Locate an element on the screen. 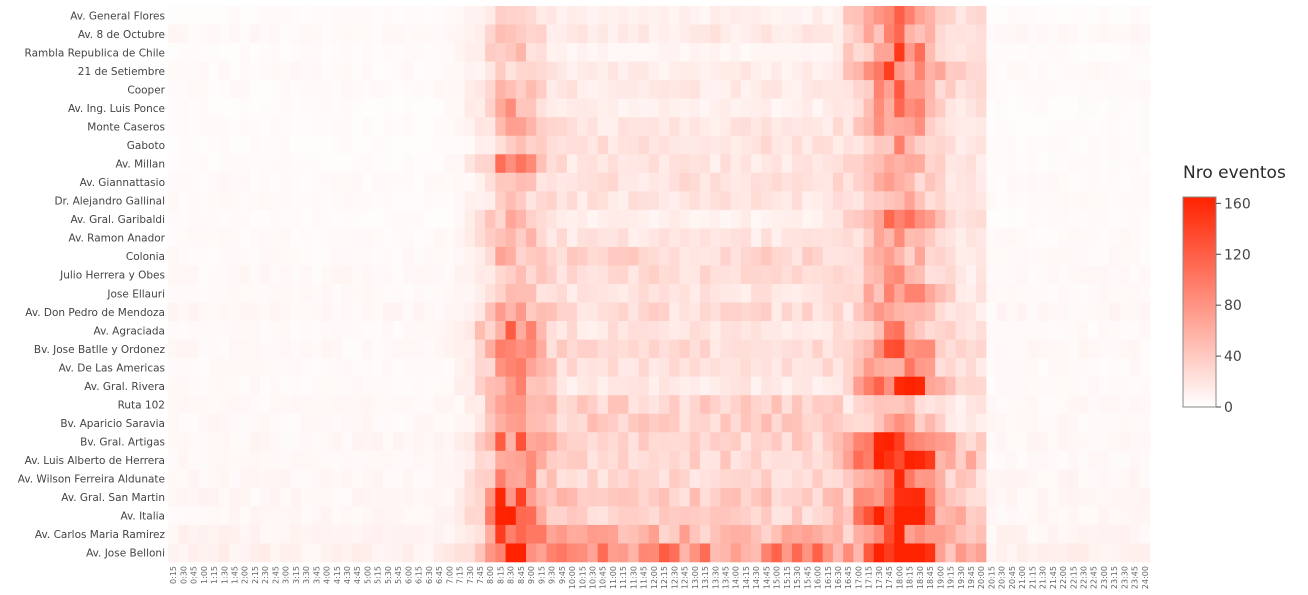 Image resolution: width=1308 pixels, height=595 pixels. x-tick-label: 12:45 is located at coordinates (685, 577).